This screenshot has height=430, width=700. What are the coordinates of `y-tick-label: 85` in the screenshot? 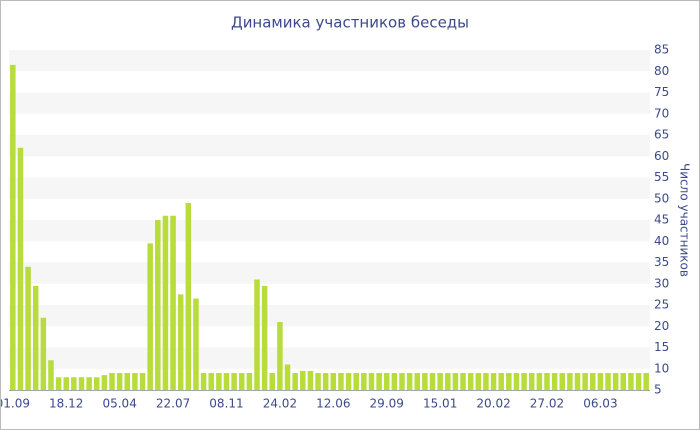 It's located at (661, 50).